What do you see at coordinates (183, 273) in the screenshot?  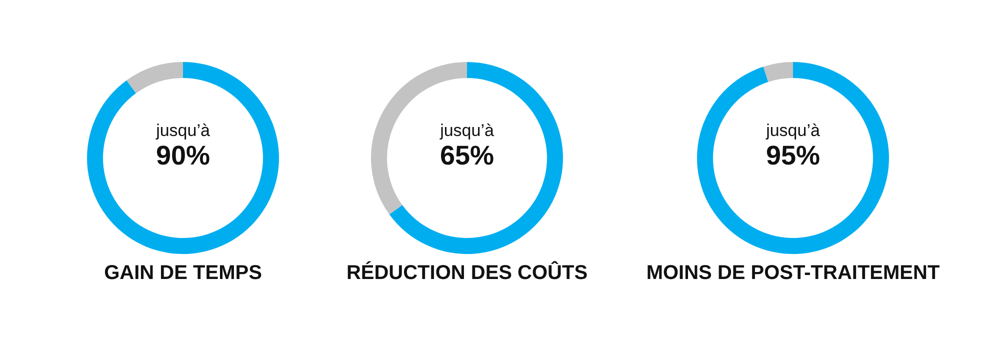 I see `text: GAIN DE TEMPS` at bounding box center [183, 273].